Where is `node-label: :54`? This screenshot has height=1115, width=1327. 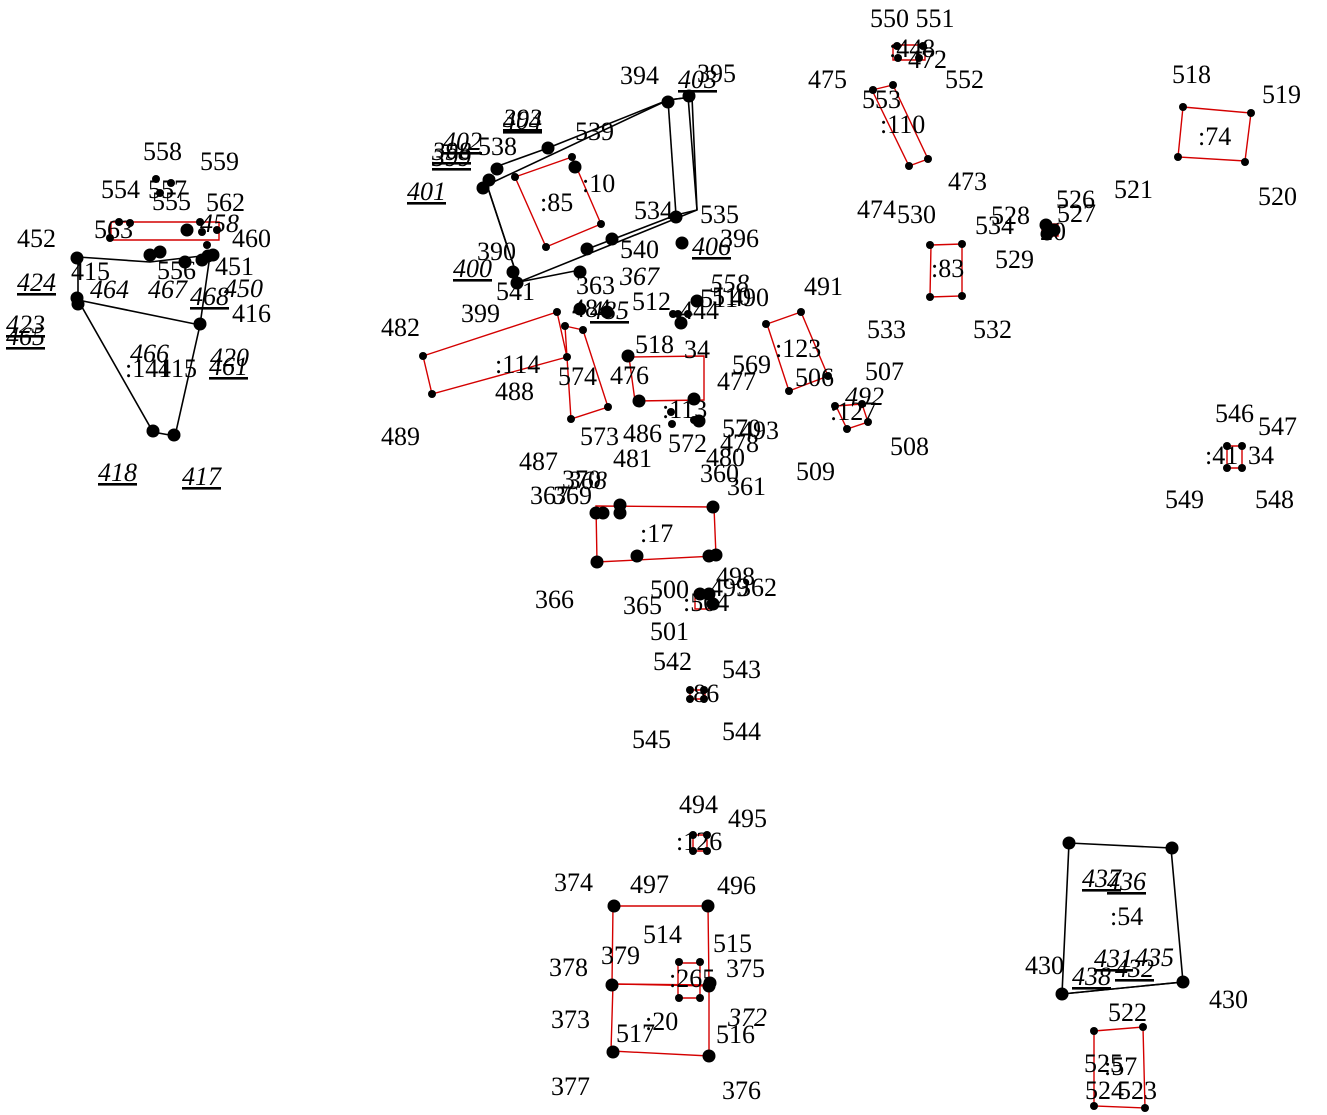
node-label: :54 is located at coordinates (1126, 916).